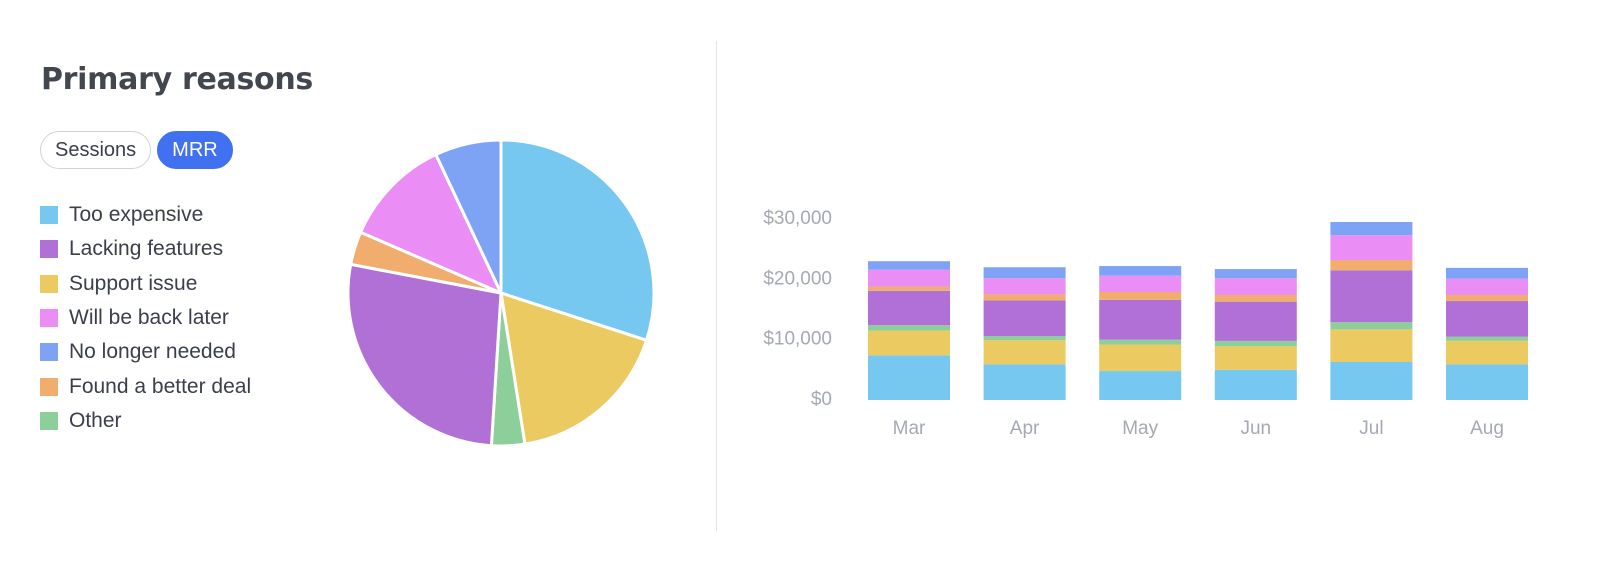 Image resolution: width=1600 pixels, height=578 pixels. What do you see at coordinates (1024, 286) in the screenshot?
I see `bar-segment-apr-will-be-back-later` at bounding box center [1024, 286].